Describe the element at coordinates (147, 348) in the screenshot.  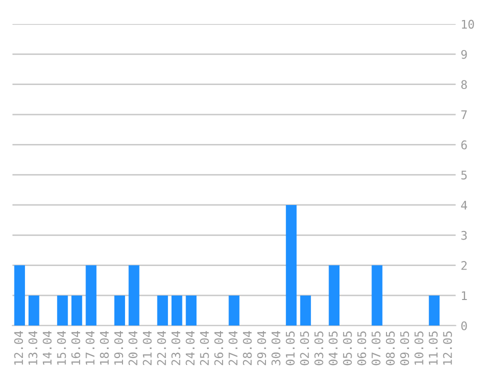
I see `x-tick-label: 21.04` at that location.